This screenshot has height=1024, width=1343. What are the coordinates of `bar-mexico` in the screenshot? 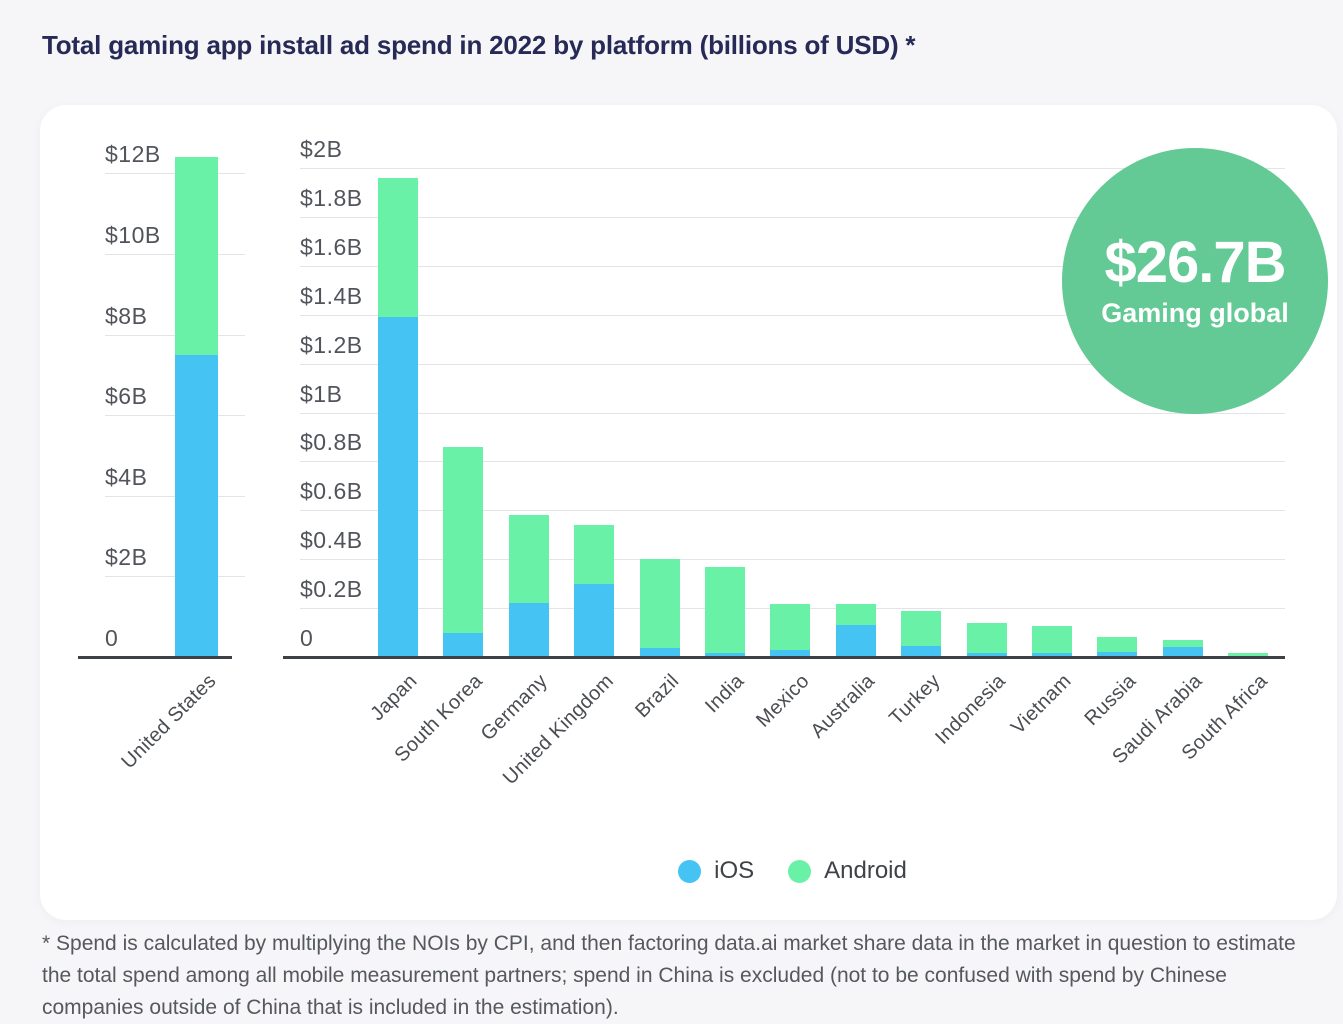 It's located at (790, 630).